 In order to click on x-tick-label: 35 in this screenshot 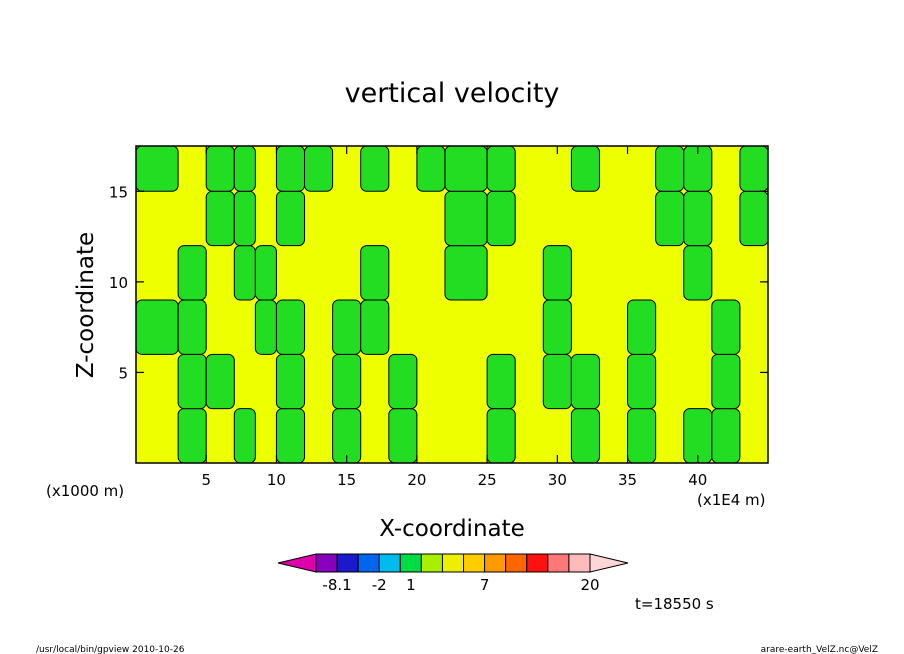, I will do `click(627, 480)`.